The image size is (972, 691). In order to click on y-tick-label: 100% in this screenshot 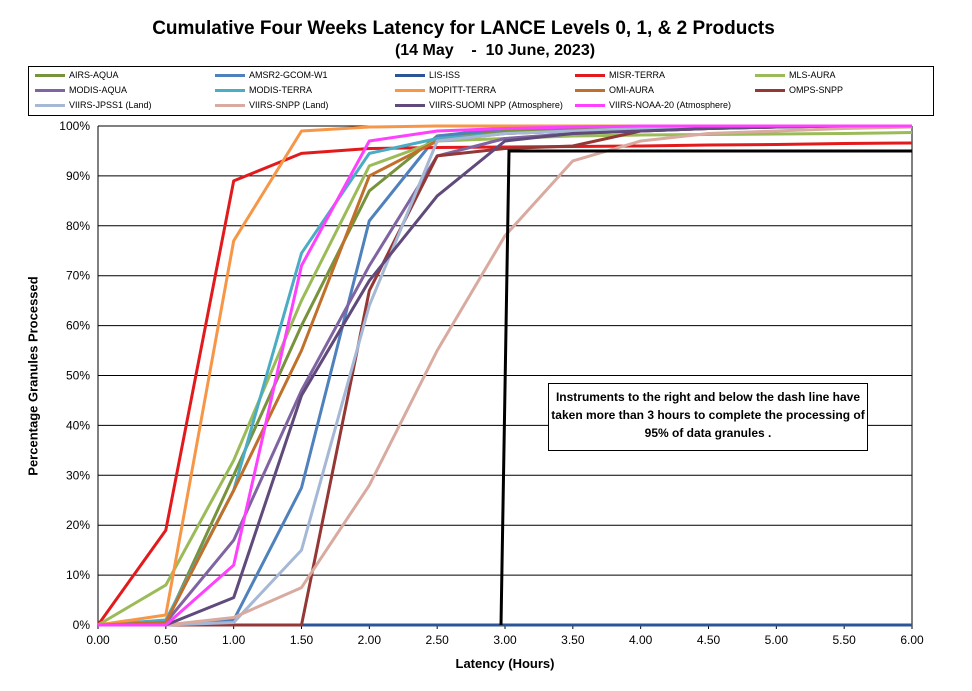, I will do `click(74, 126)`.